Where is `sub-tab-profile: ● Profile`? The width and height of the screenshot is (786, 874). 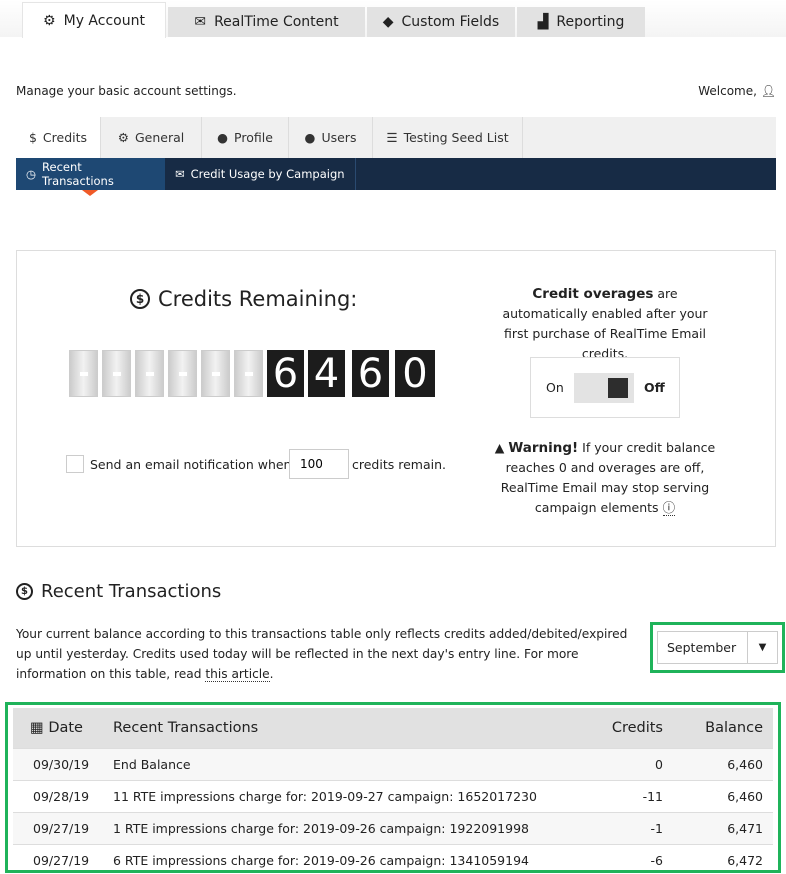 sub-tab-profile: ● Profile is located at coordinates (245, 137).